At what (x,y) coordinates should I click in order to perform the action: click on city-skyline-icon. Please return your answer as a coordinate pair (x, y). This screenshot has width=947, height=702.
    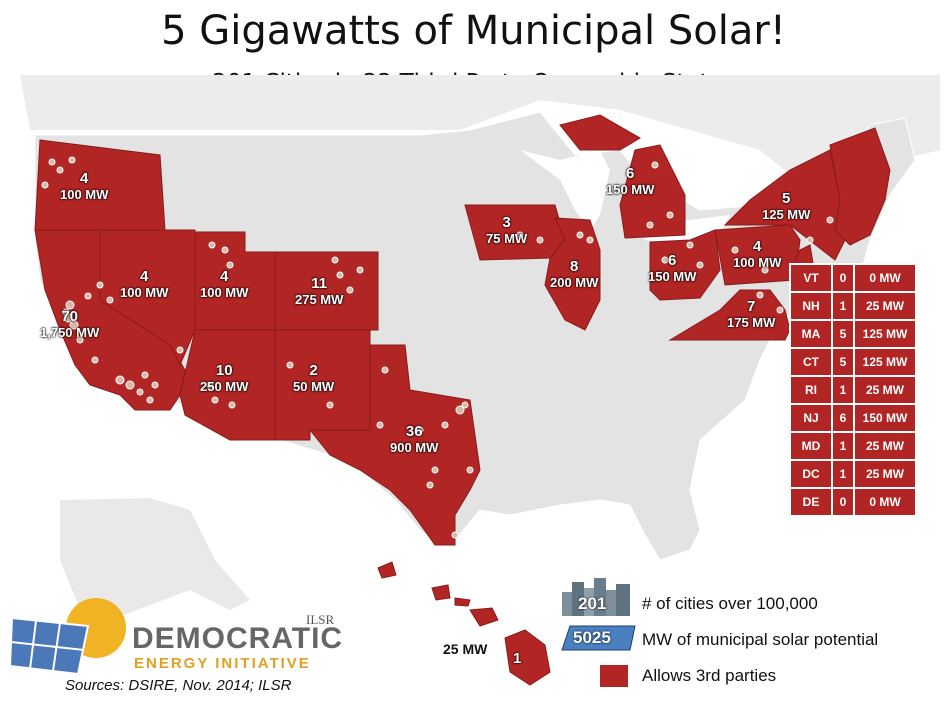
    Looking at the image, I should click on (596, 597).